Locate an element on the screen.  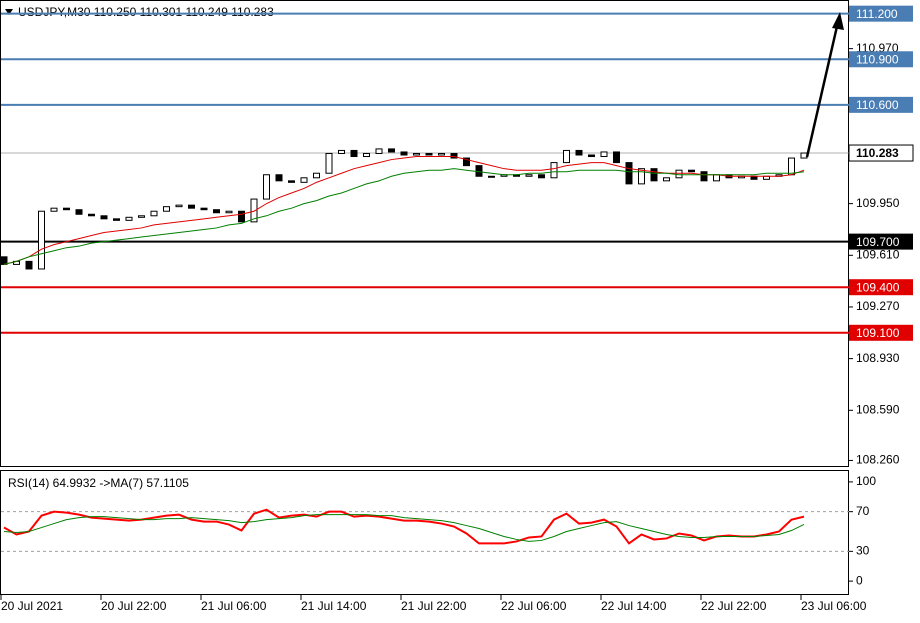
y-tick-label: 109.950 is located at coordinates (878, 203).